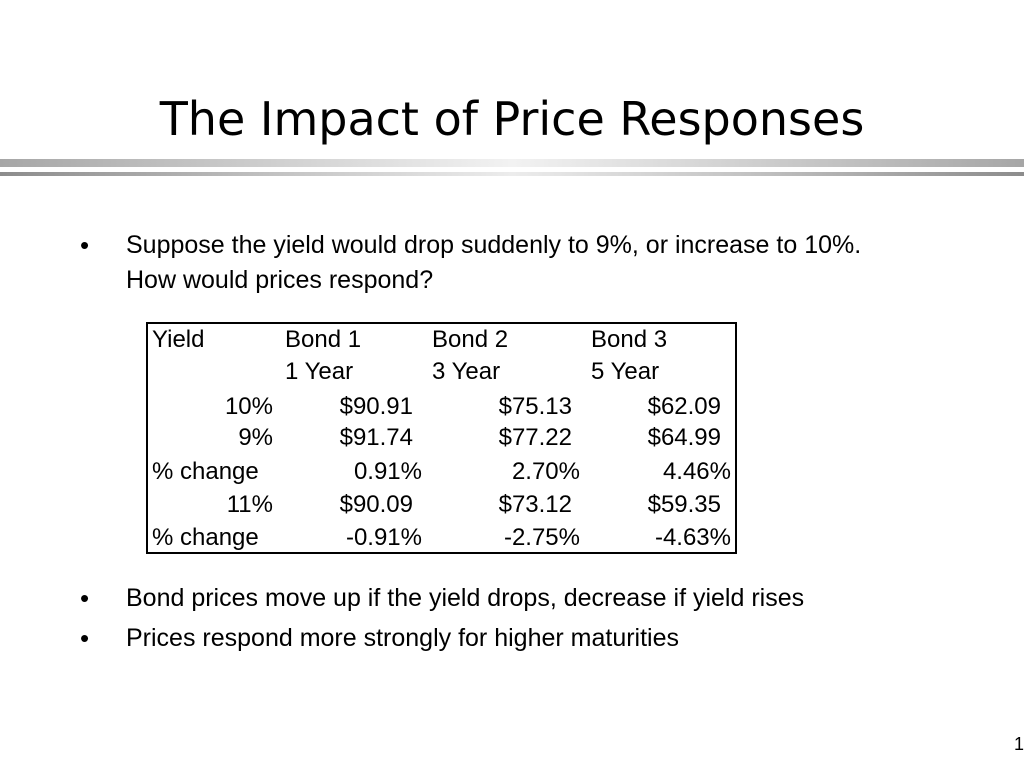  Describe the element at coordinates (376, 504) in the screenshot. I see `table-cell-bond1: $90.09` at that location.